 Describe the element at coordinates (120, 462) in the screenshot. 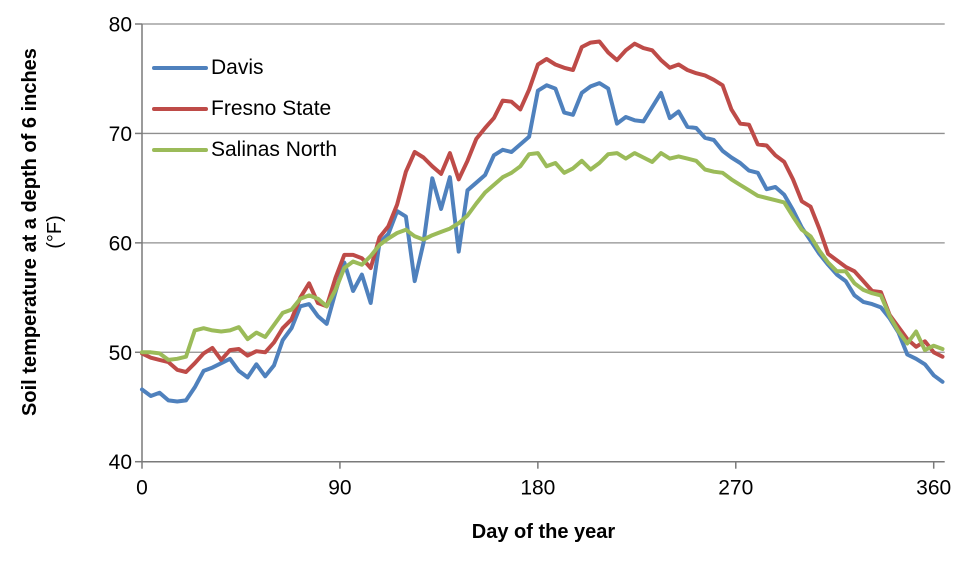

I see `y-tick-label-40: 40` at that location.